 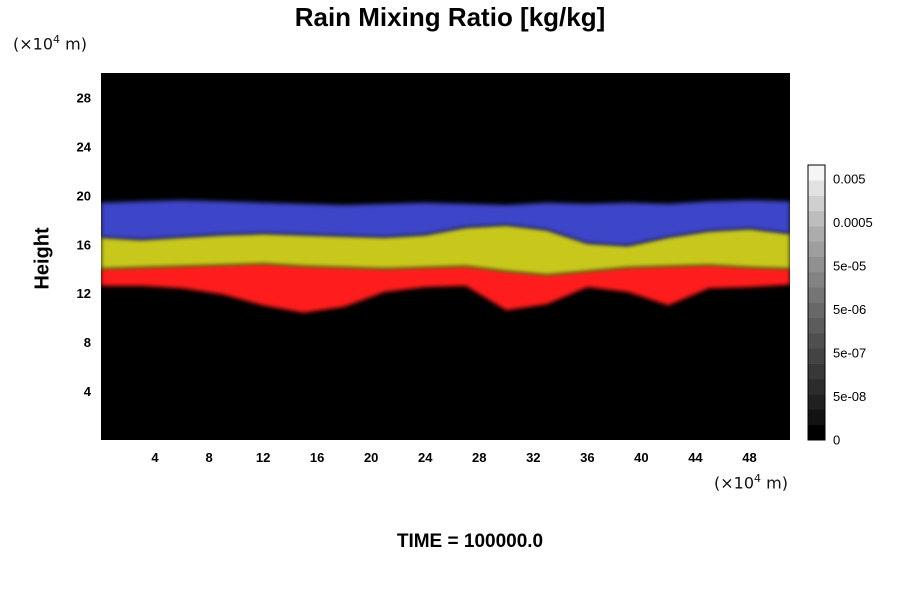 What do you see at coordinates (33, 44) in the screenshot?
I see `y-unit-prefix: (×10` at bounding box center [33, 44].